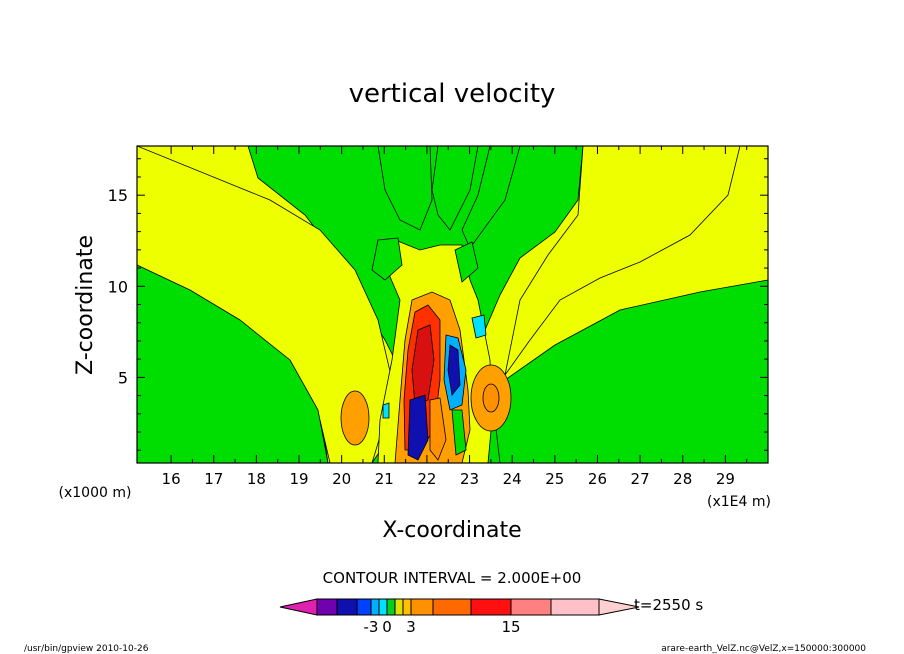 Image resolution: width=904 pixels, height=654 pixels. What do you see at coordinates (95, 493) in the screenshot?
I see `y-unit-note: (x1000 m)` at bounding box center [95, 493].